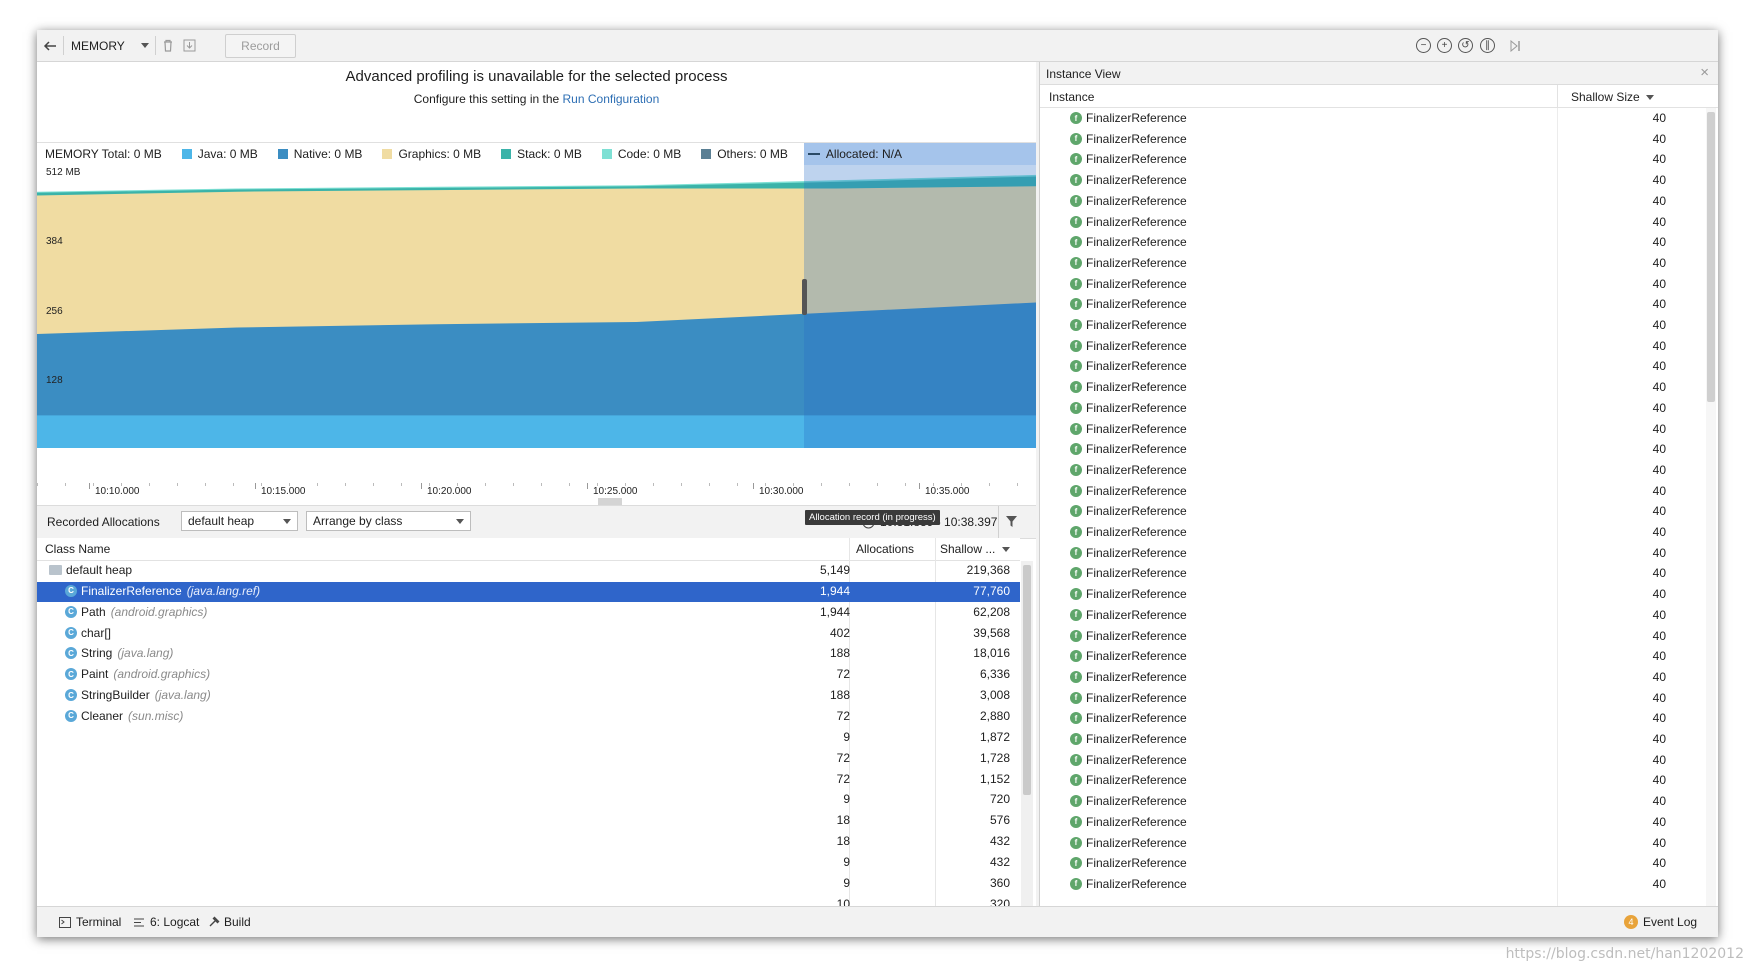 The image size is (1754, 970). Describe the element at coordinates (449, 491) in the screenshot. I see `x-tick-label: 10:20.000` at that location.